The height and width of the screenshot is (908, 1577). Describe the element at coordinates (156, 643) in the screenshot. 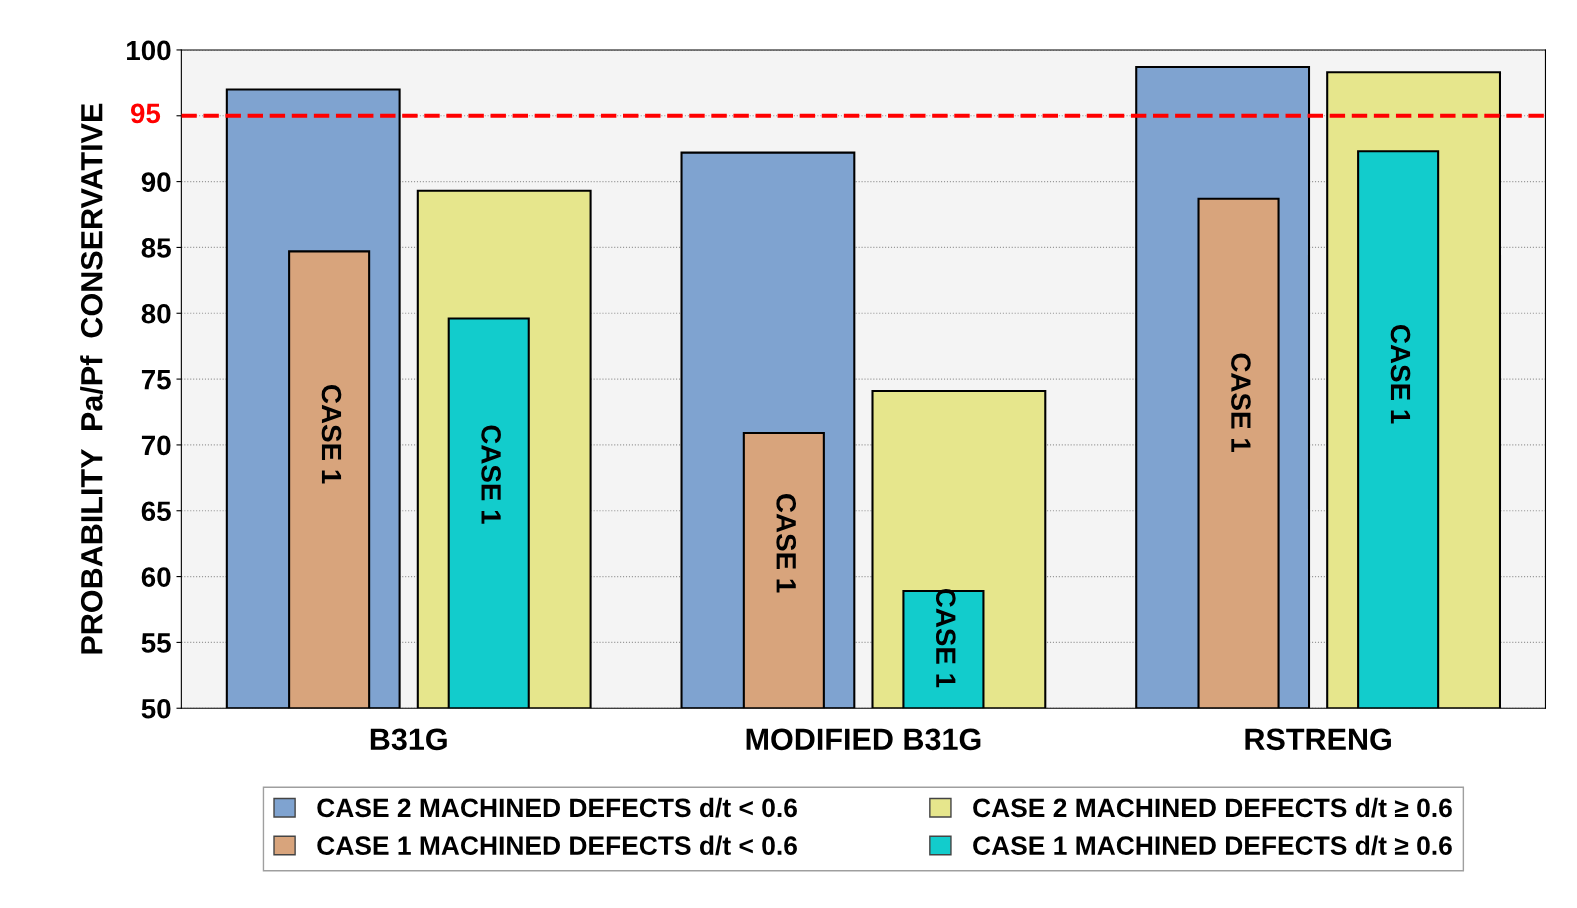

I see `y-tick-label: 55` at that location.